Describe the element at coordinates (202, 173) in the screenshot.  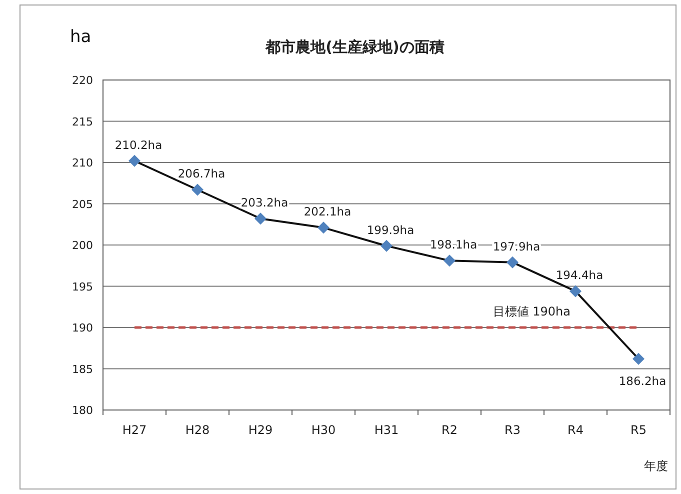
I see `data-label: 206.7ha` at that location.